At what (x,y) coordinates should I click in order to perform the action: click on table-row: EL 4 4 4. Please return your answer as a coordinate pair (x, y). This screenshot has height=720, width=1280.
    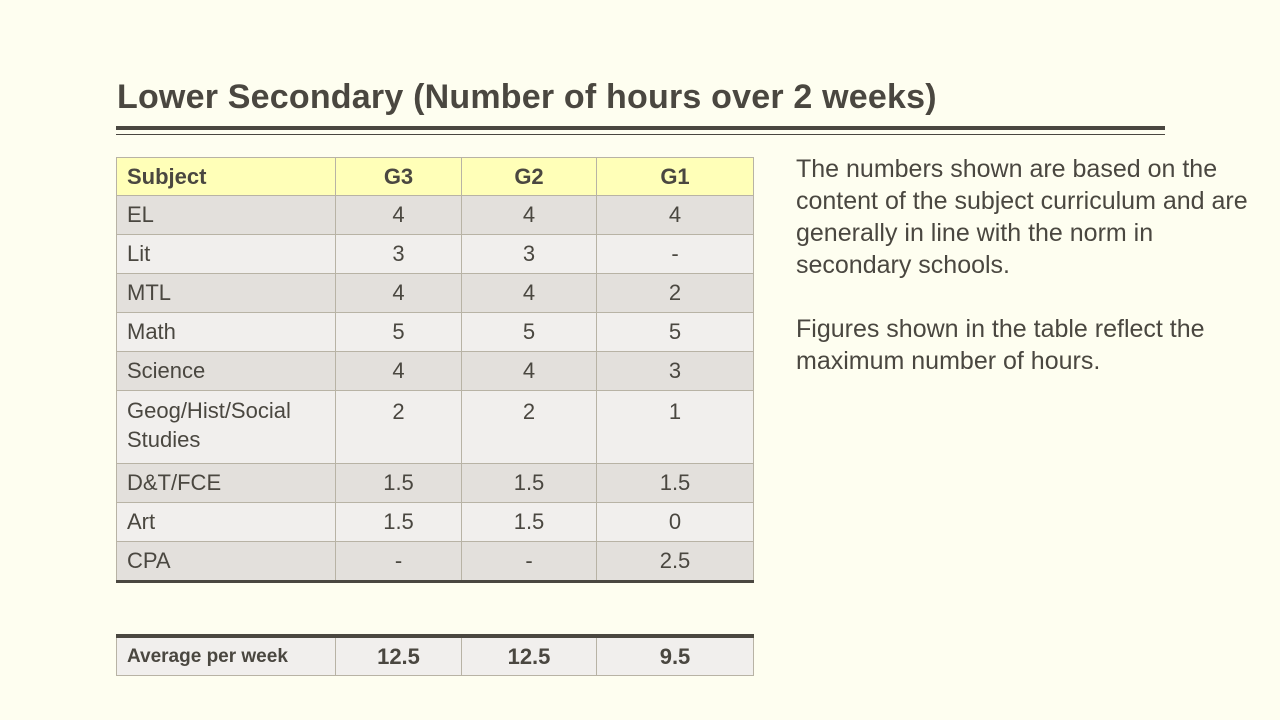
    Looking at the image, I should click on (435, 215).